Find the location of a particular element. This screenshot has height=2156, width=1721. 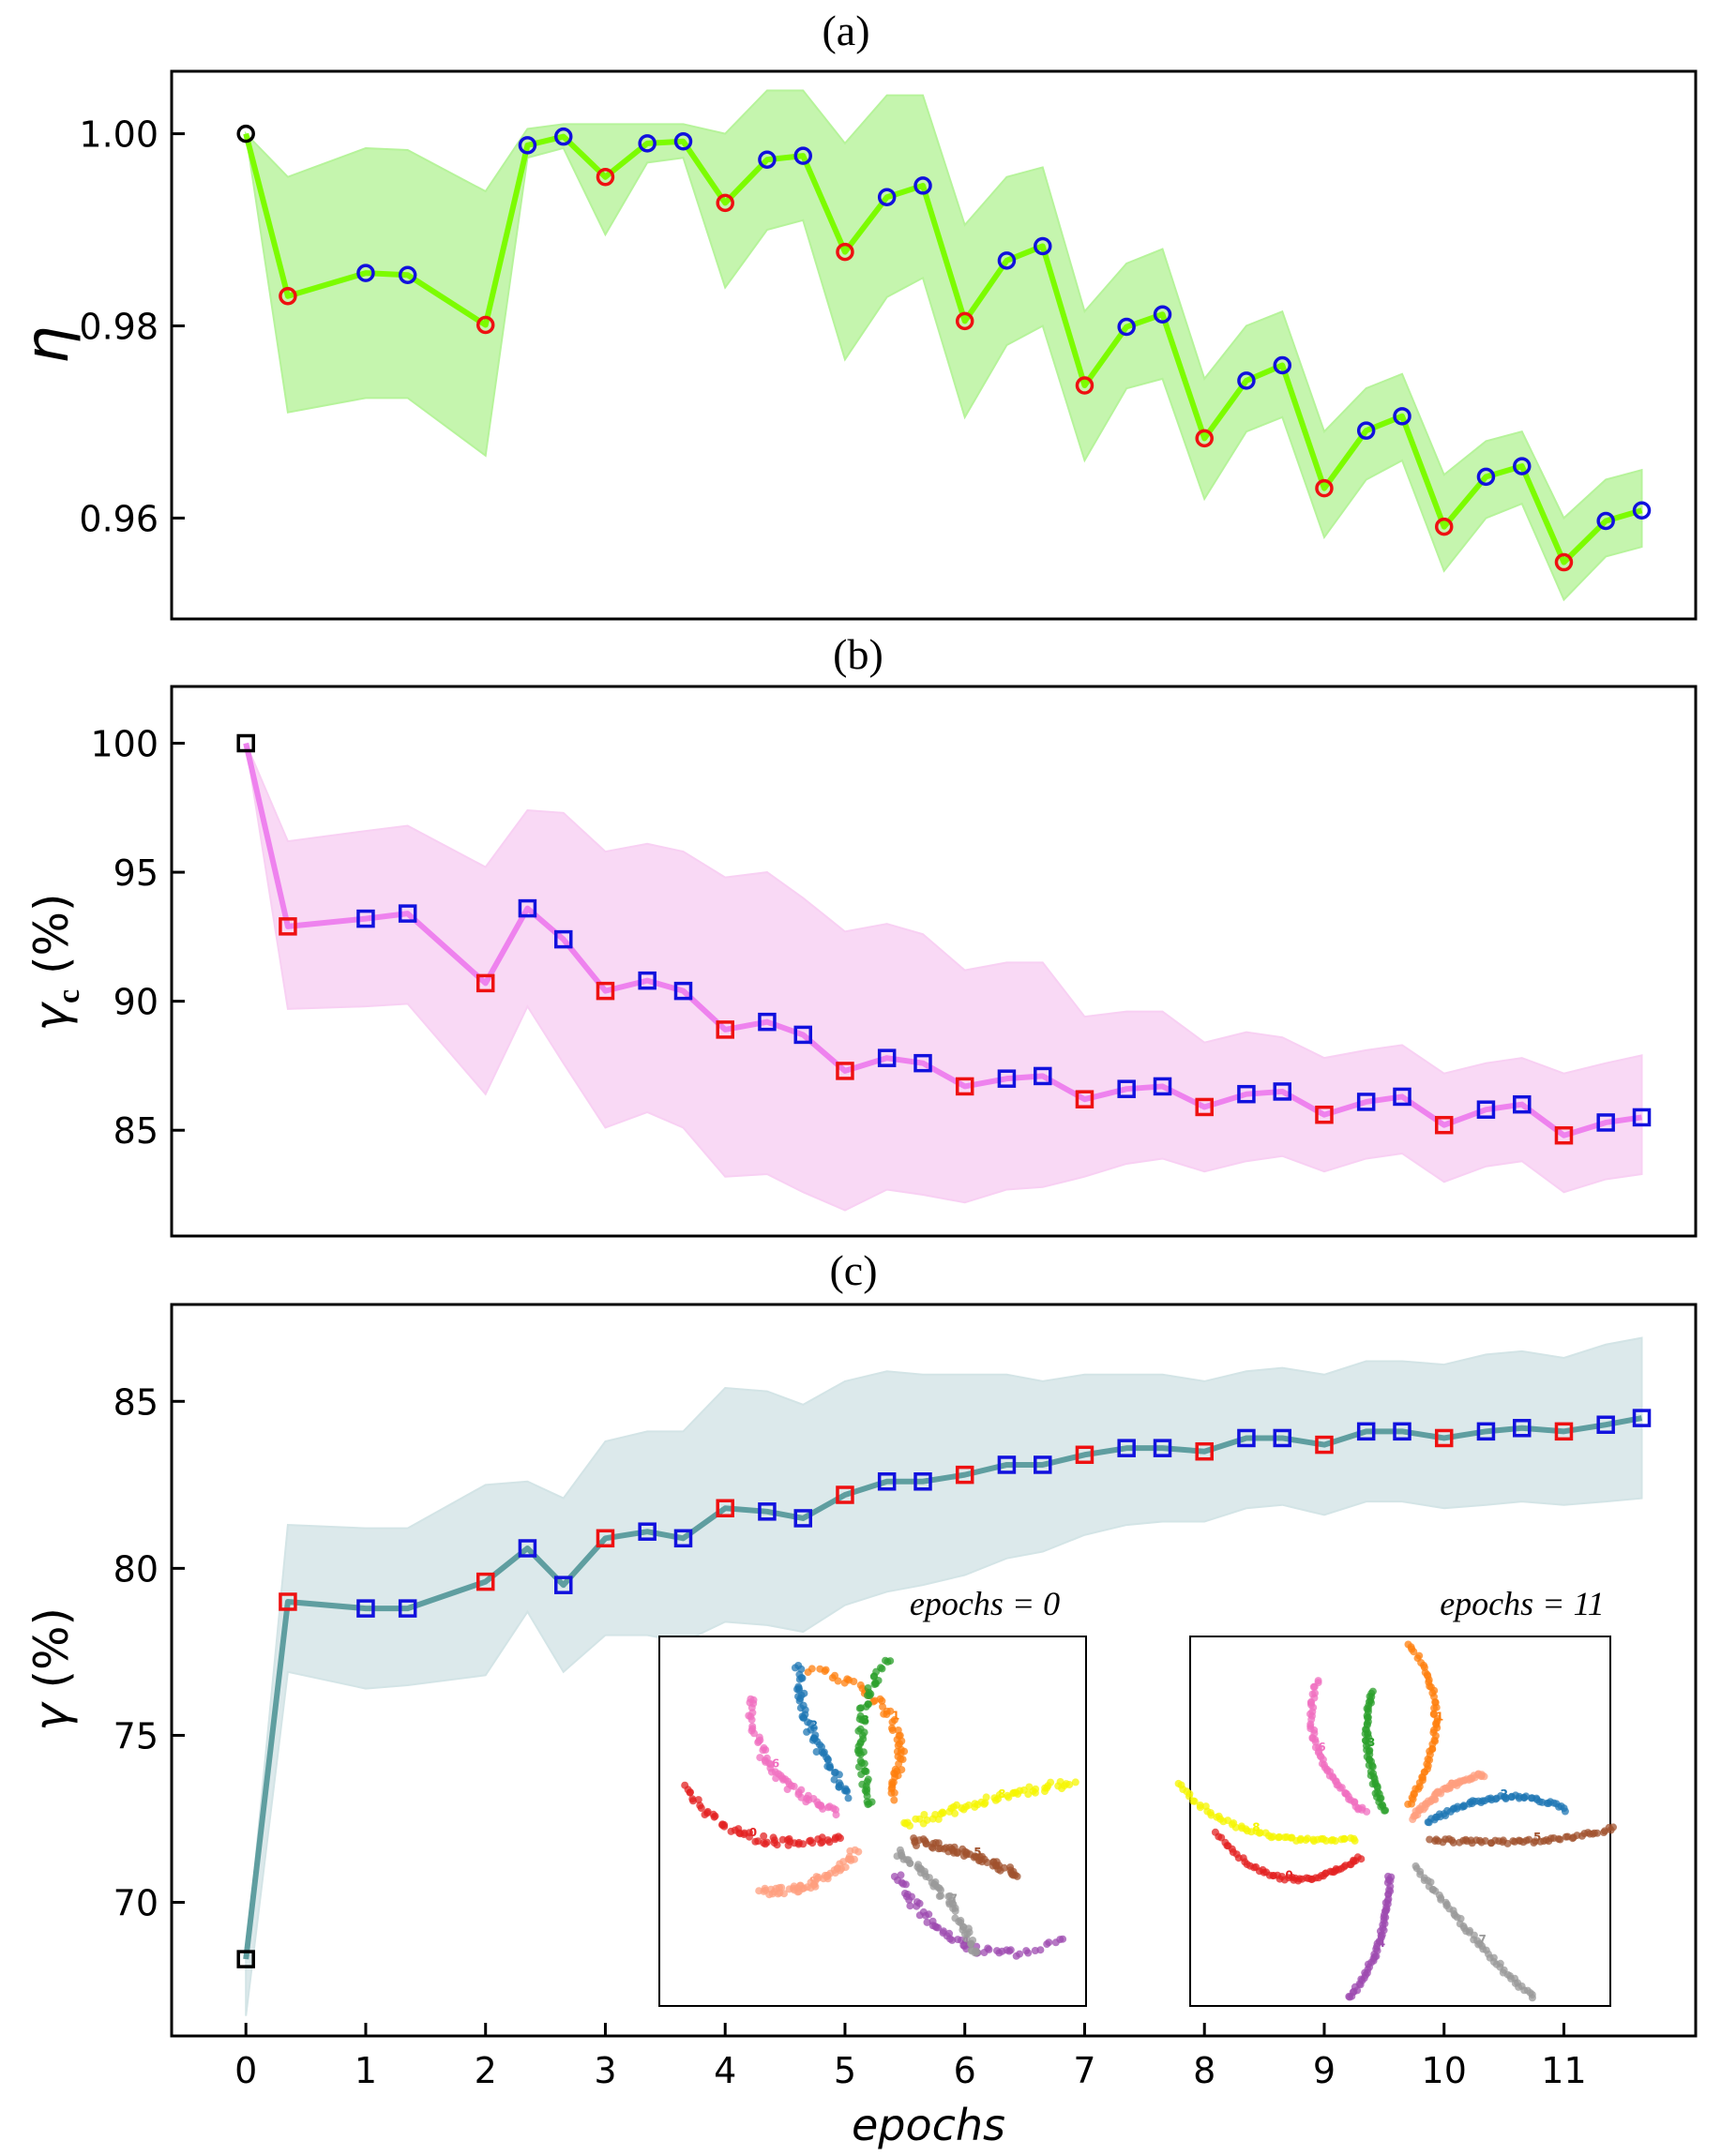

digit-label: 3 is located at coordinates (865, 1719).